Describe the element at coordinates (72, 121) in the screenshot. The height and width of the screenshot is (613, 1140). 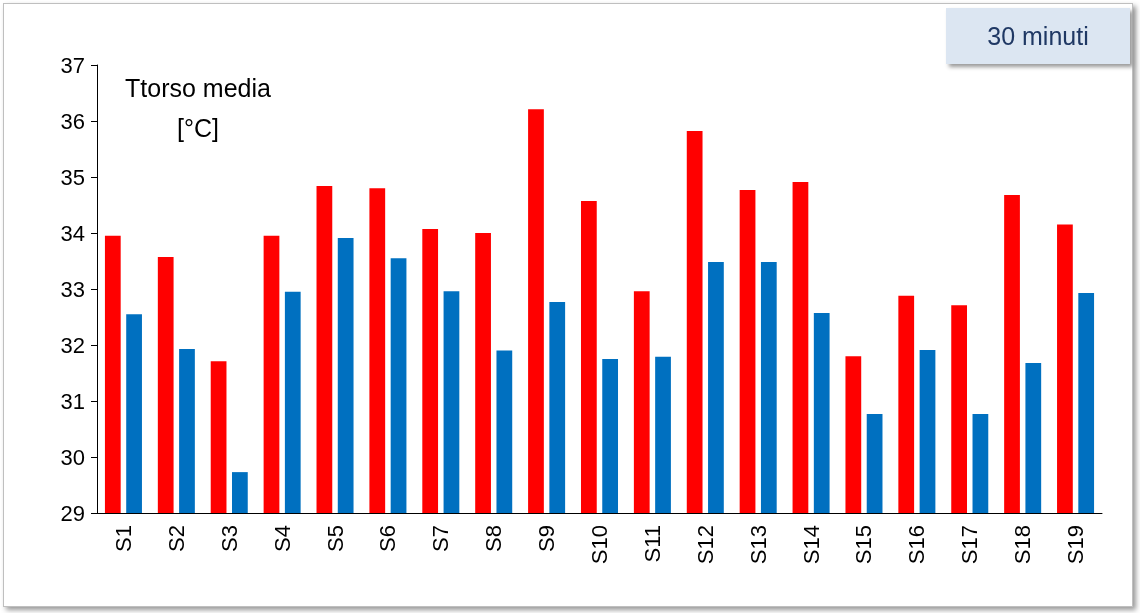
I see `y-tick-label: 36` at that location.